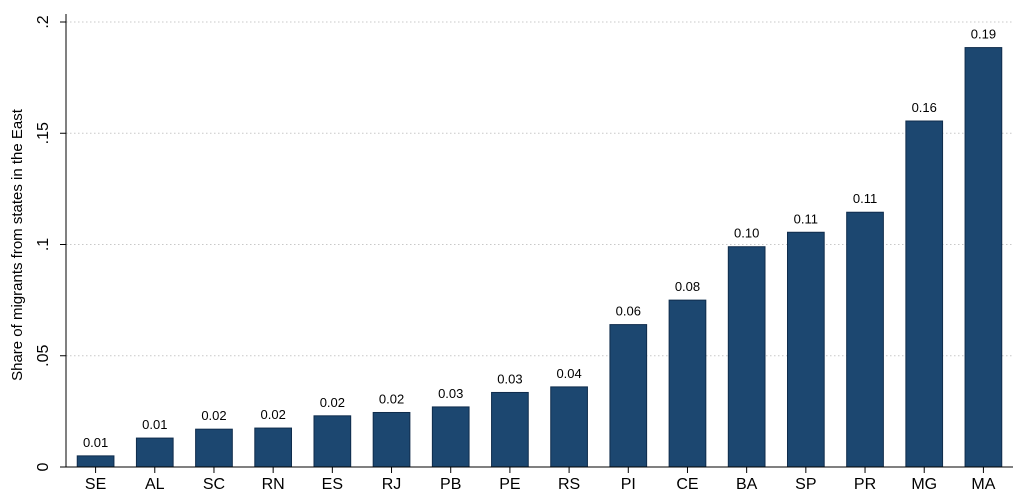  What do you see at coordinates (43, 466) in the screenshot?
I see `y-tick-label: 0` at bounding box center [43, 466].